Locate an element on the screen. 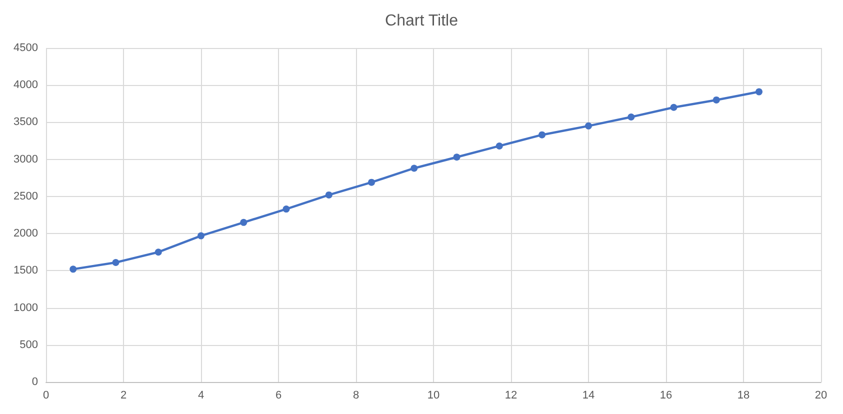 This screenshot has width=843, height=414. y-tick-label: 0 is located at coordinates (35, 382).